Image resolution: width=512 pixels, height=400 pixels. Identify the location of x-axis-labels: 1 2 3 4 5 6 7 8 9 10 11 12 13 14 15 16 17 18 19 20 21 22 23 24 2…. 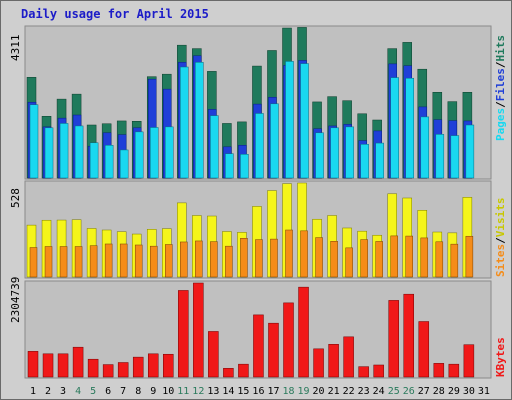
(260, 391).